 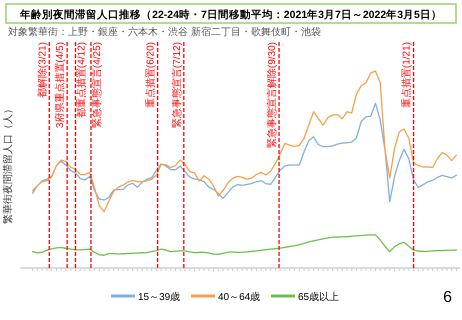 What do you see at coordinates (447, 297) in the screenshot?
I see `text: 6` at bounding box center [447, 297].